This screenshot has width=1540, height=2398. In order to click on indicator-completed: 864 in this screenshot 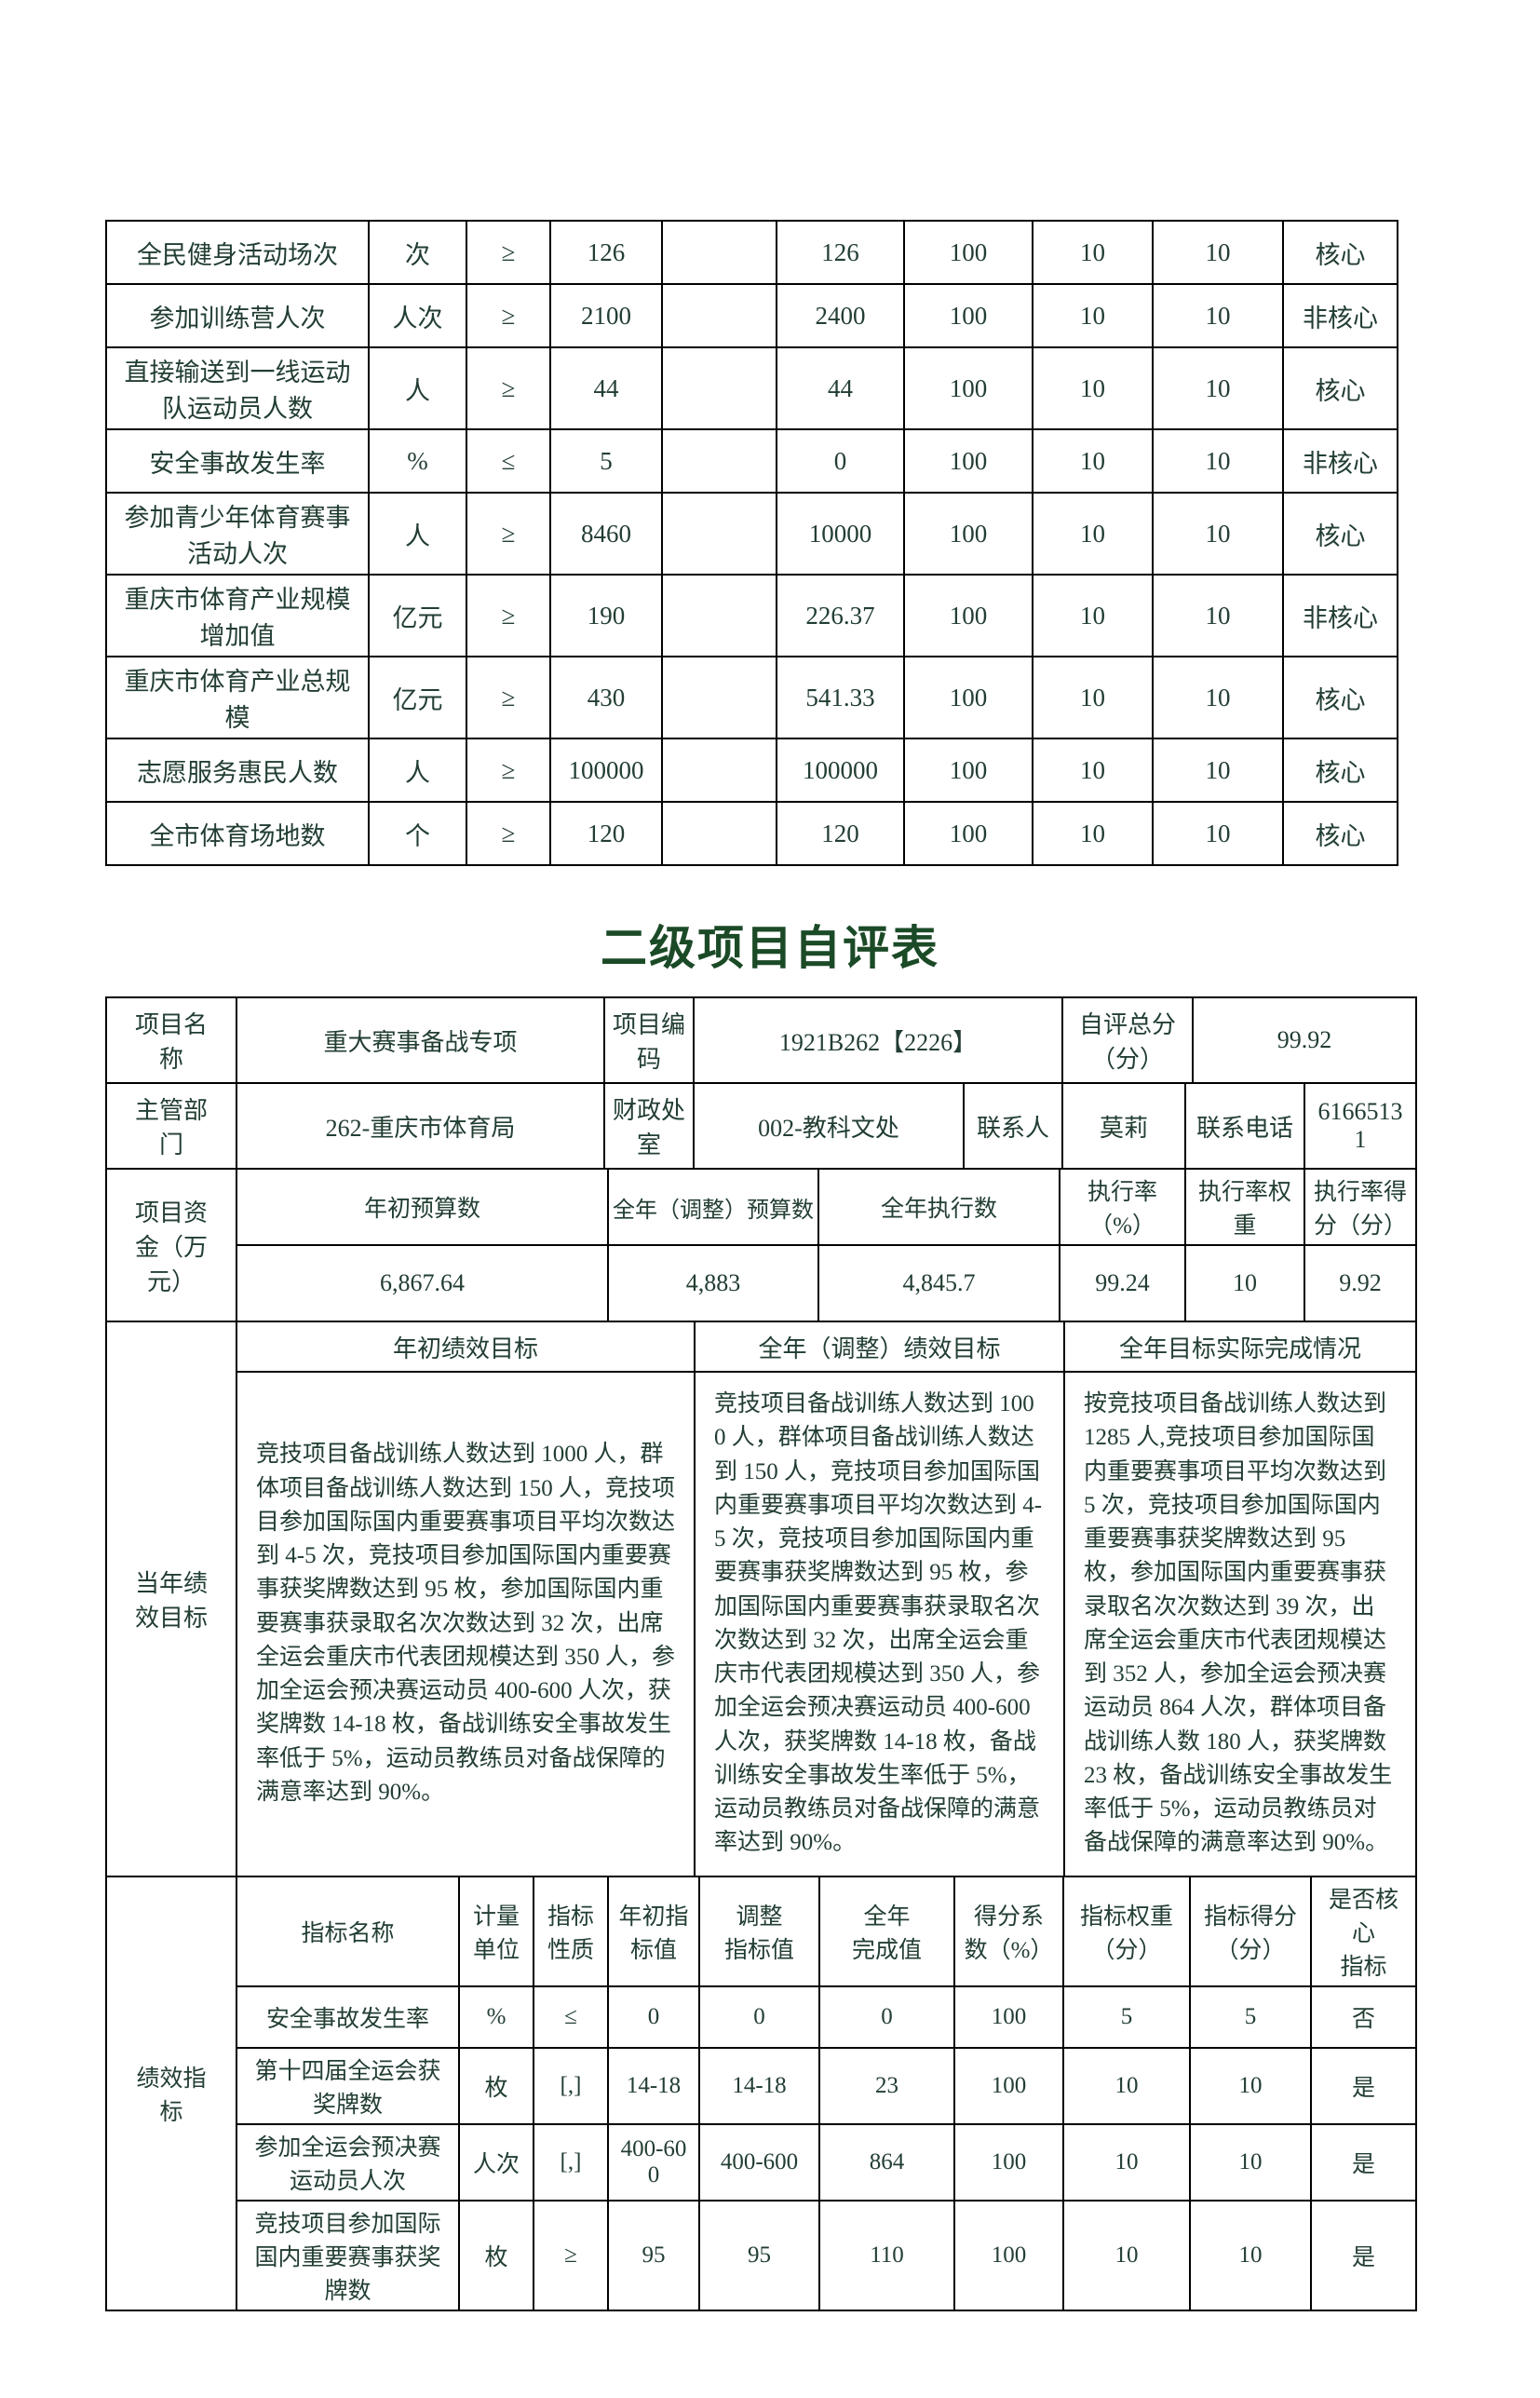, I will do `click(887, 2162)`.